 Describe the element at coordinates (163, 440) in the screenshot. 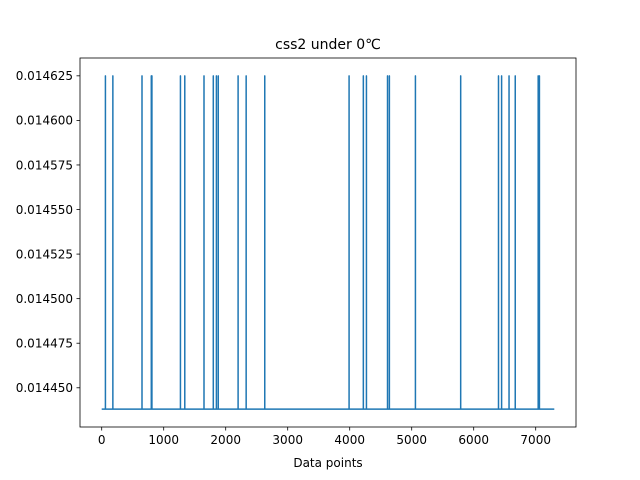

I see `x-tick-label: 1000` at that location.